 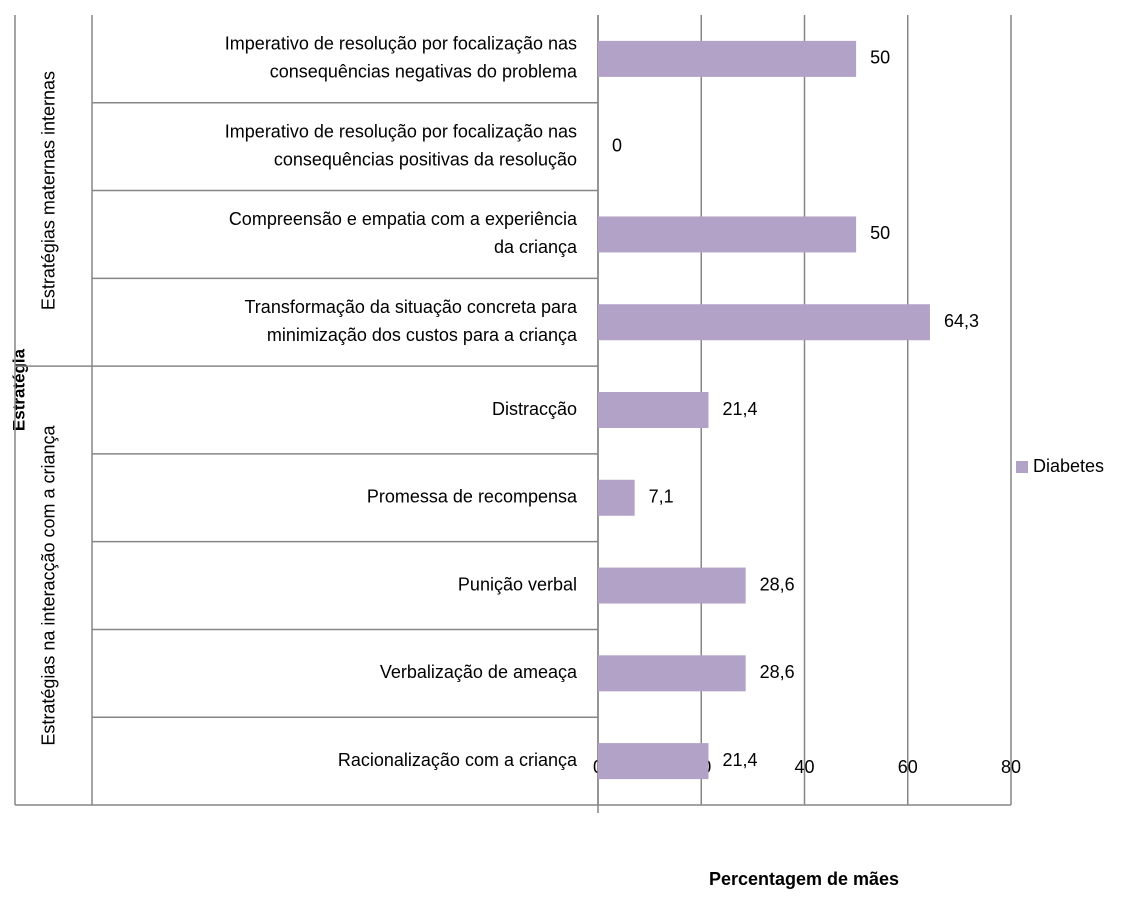 What do you see at coordinates (458, 760) in the screenshot?
I see `y-tick-label: Racionalização com a criança` at bounding box center [458, 760].